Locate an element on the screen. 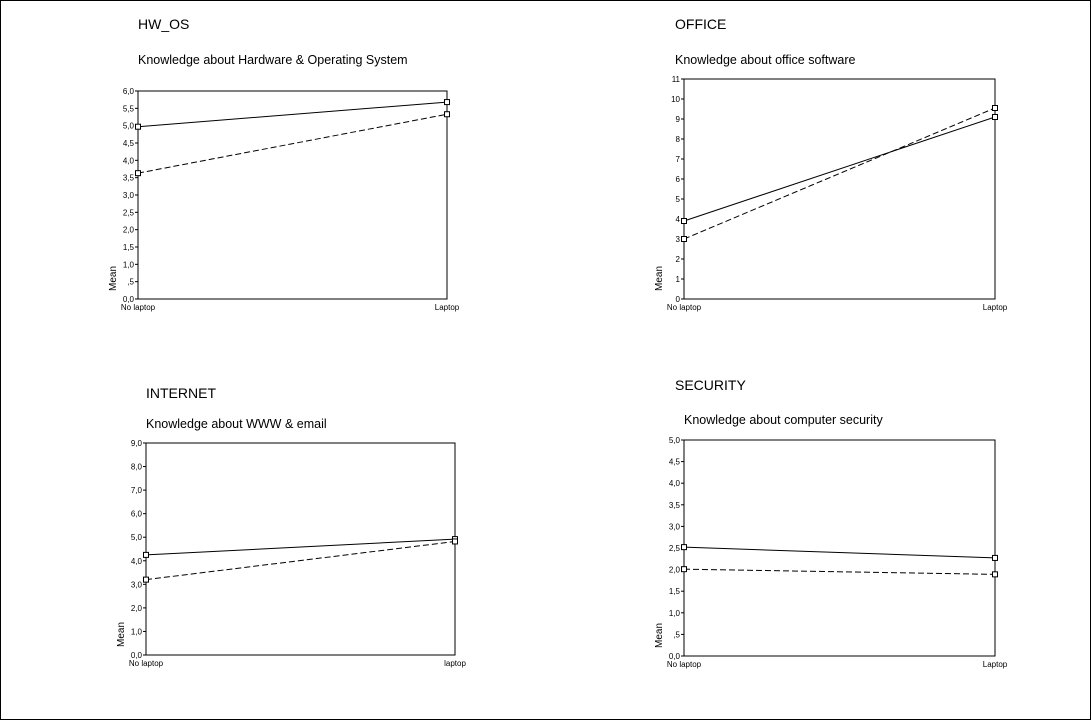 Image resolution: width=1091 pixels, height=720 pixels. y-tick-label: 3 is located at coordinates (678, 239).